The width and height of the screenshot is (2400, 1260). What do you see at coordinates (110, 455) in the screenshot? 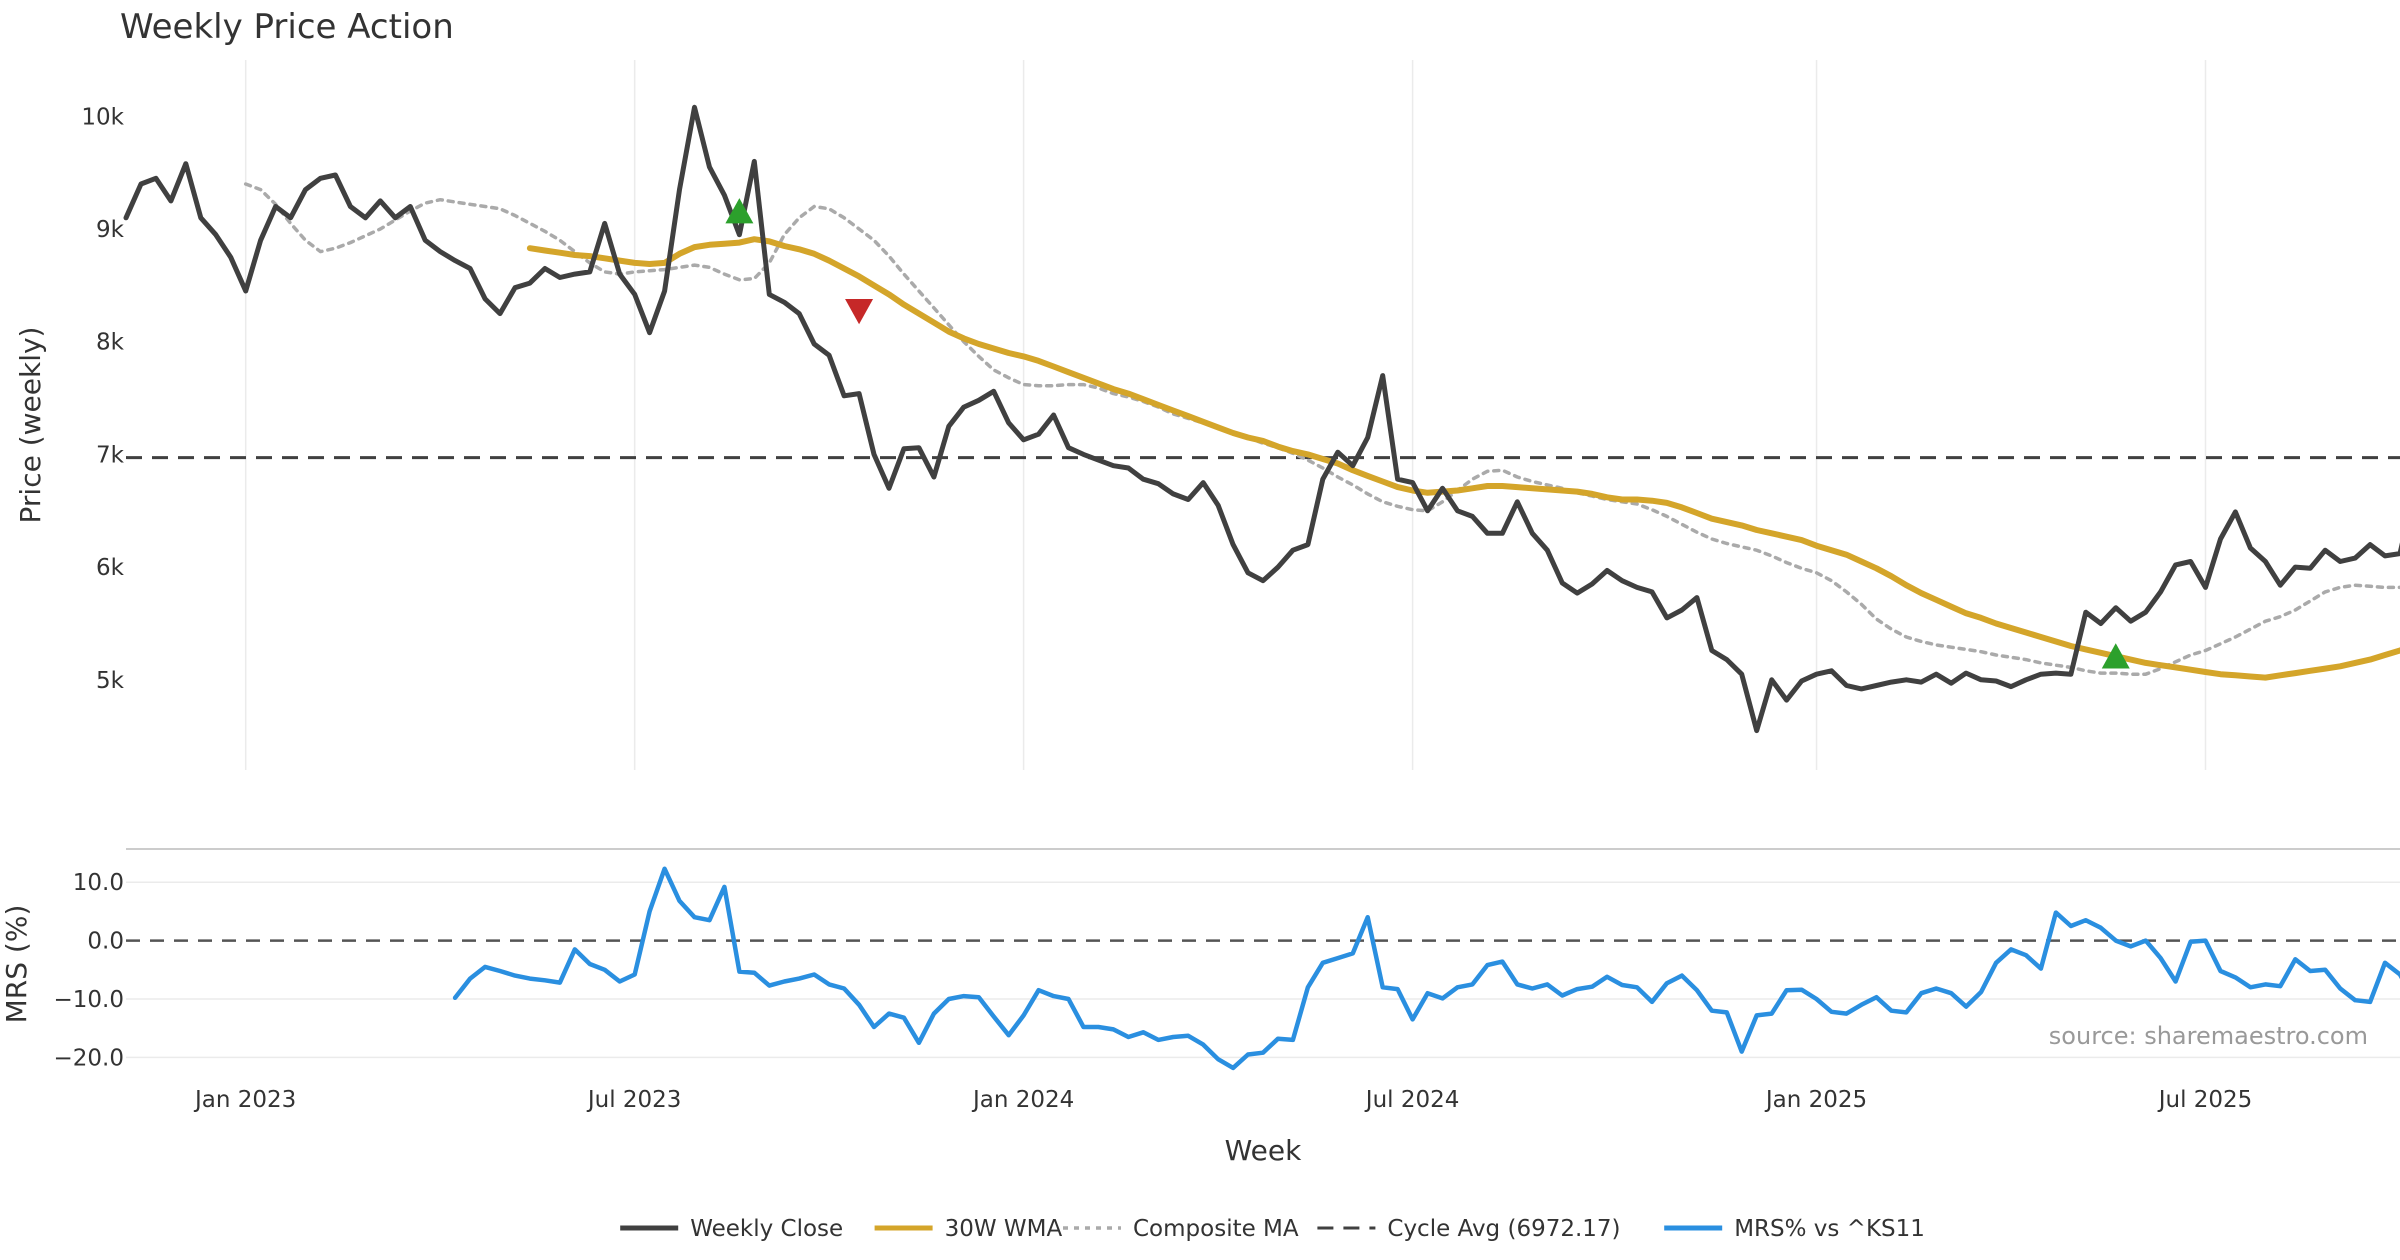
I see `price-y-tick-label: 7k` at bounding box center [110, 455].